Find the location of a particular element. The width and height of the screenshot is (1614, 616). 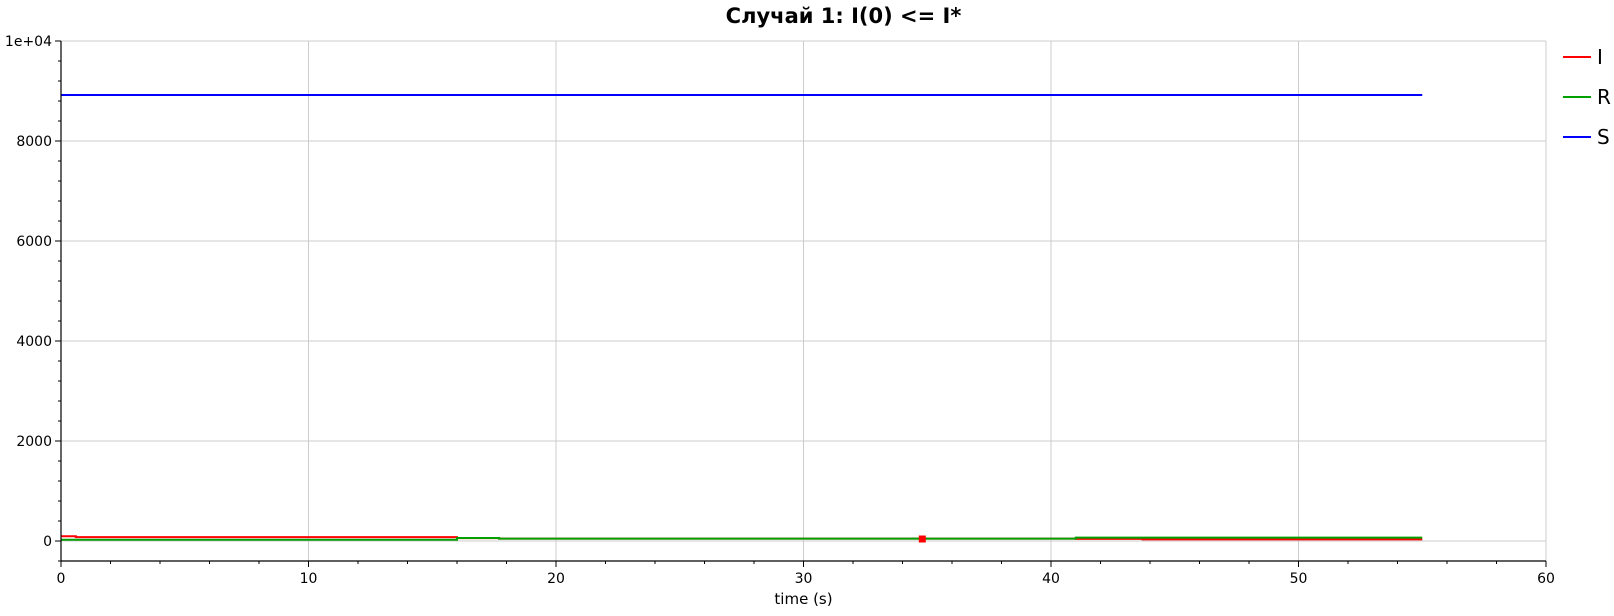

y-tick-label: 8000 is located at coordinates (34, 142).